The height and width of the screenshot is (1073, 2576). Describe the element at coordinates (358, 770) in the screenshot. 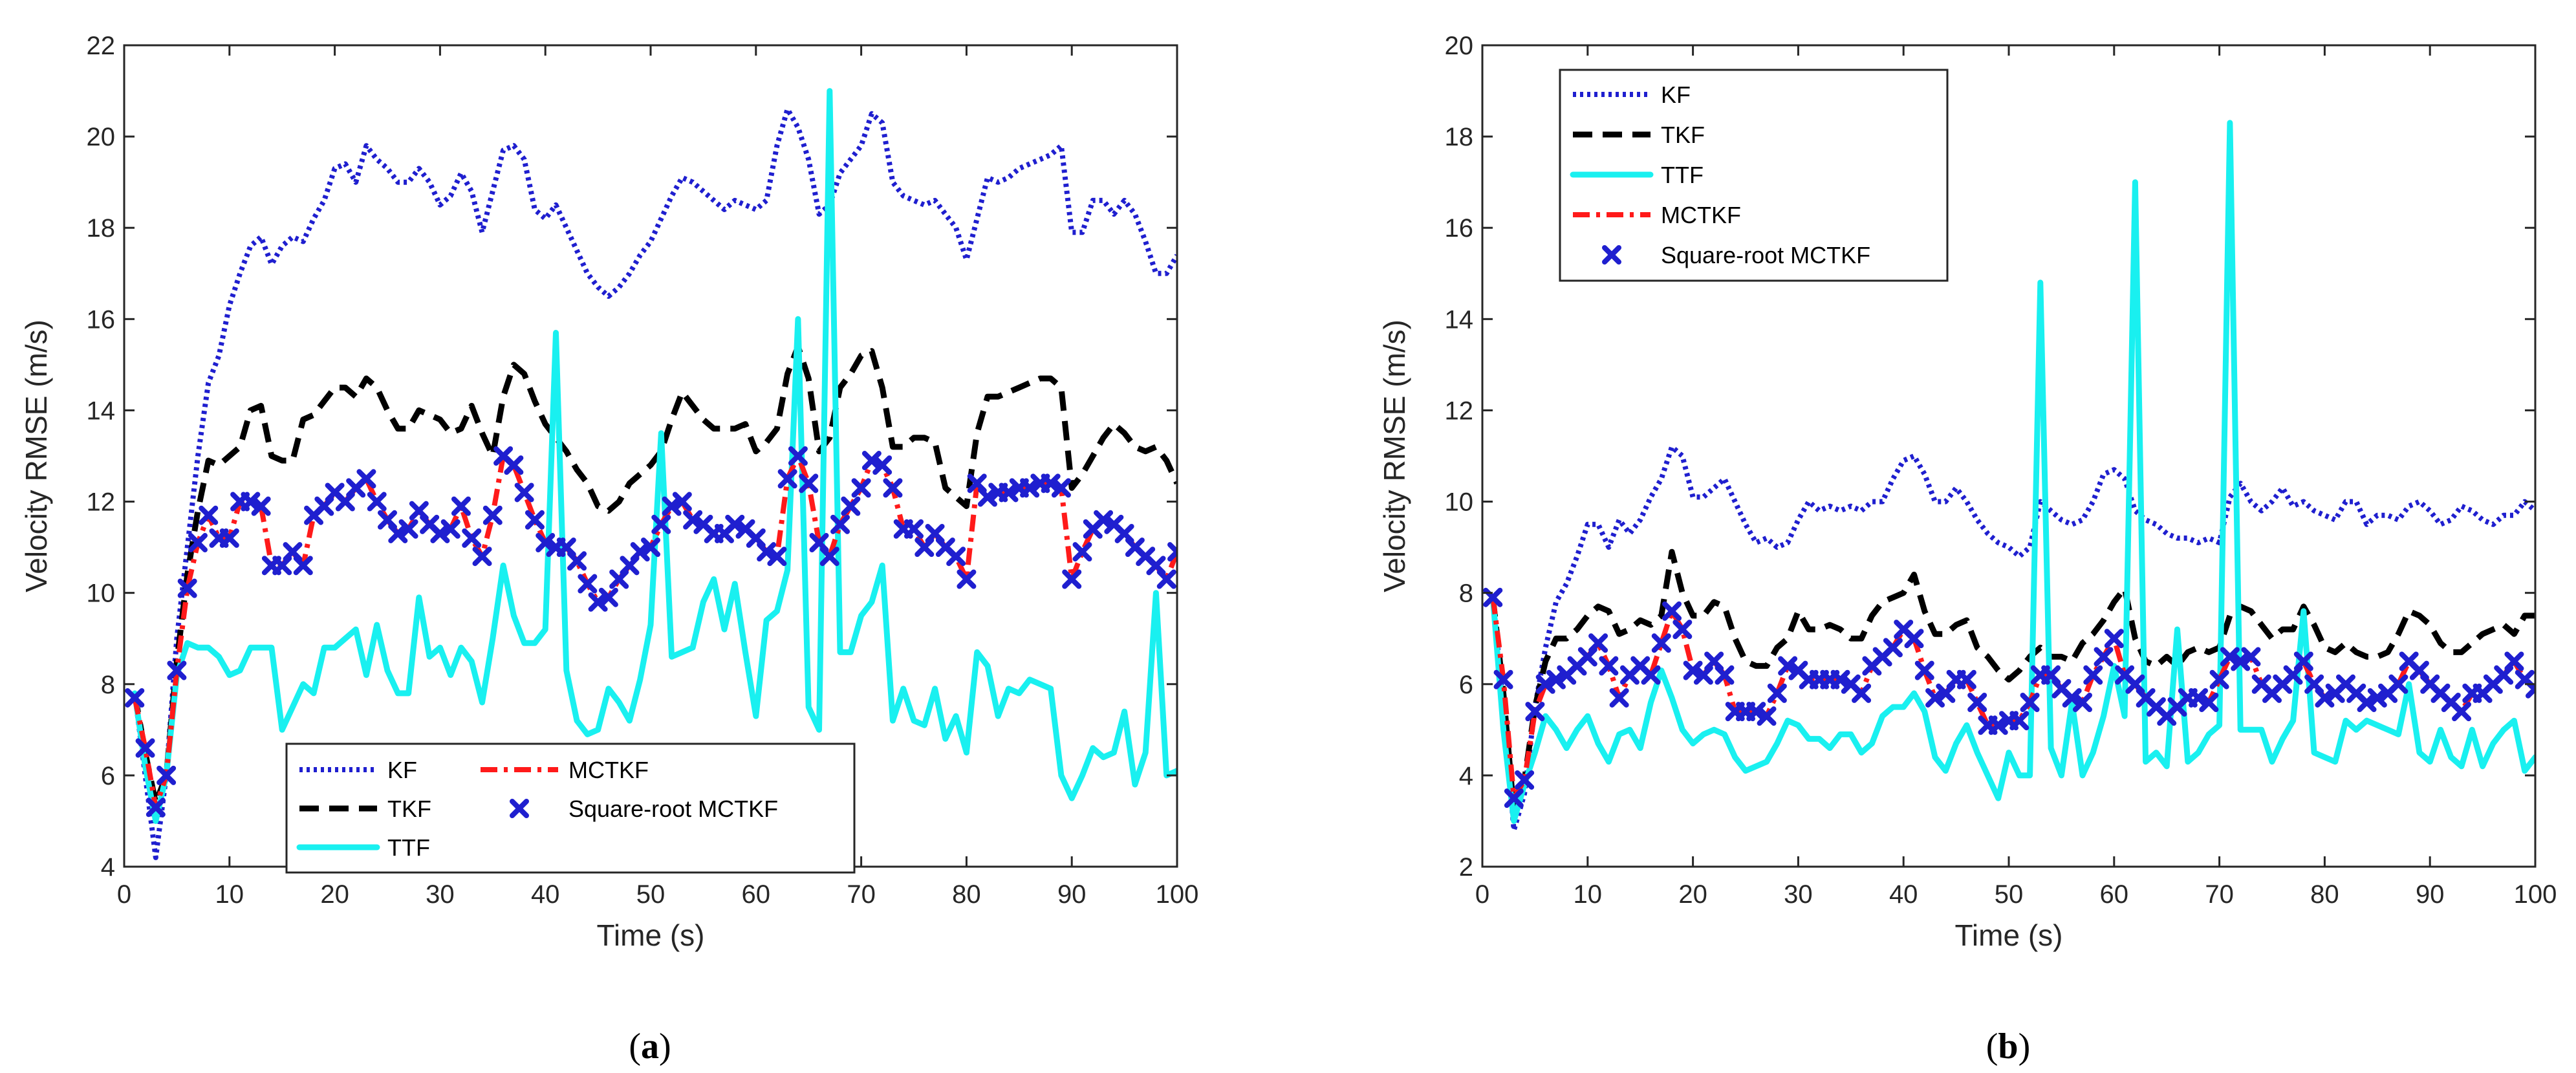

I see `panel-a-legend-item-kf: KF` at that location.